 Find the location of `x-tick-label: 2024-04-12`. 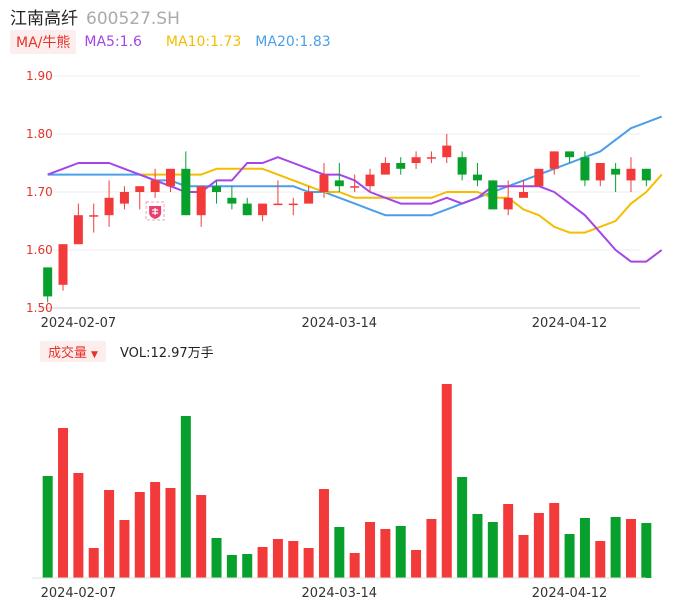

x-tick-label: 2024-04-12 is located at coordinates (570, 593).